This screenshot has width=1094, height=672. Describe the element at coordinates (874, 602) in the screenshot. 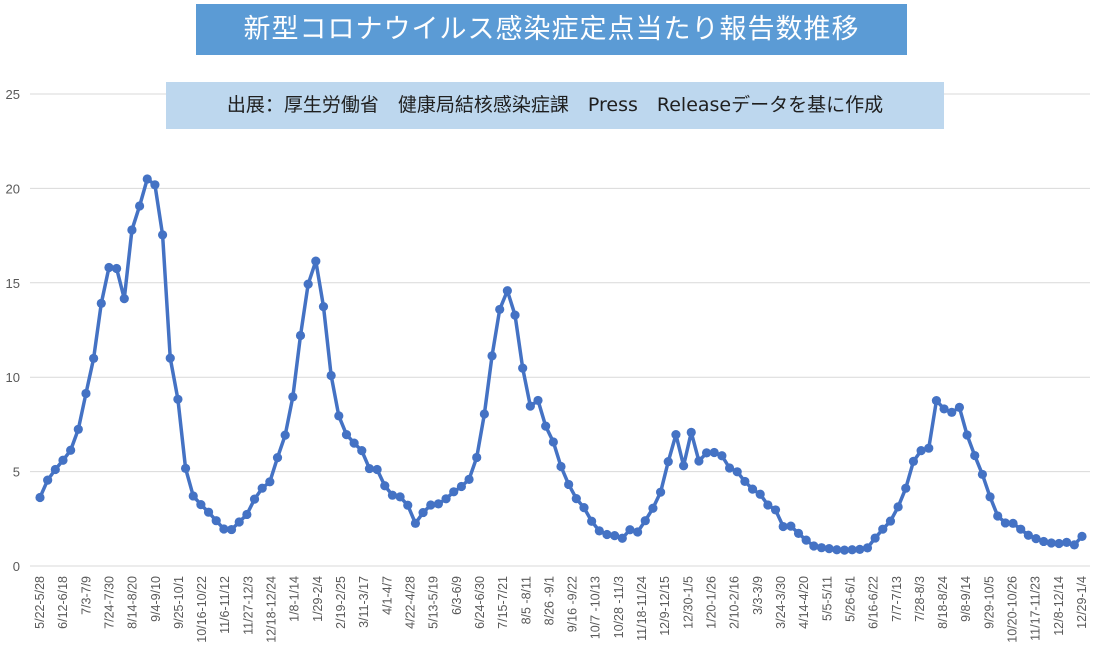

I see `x-tick-label: 6/16-6/22` at that location.